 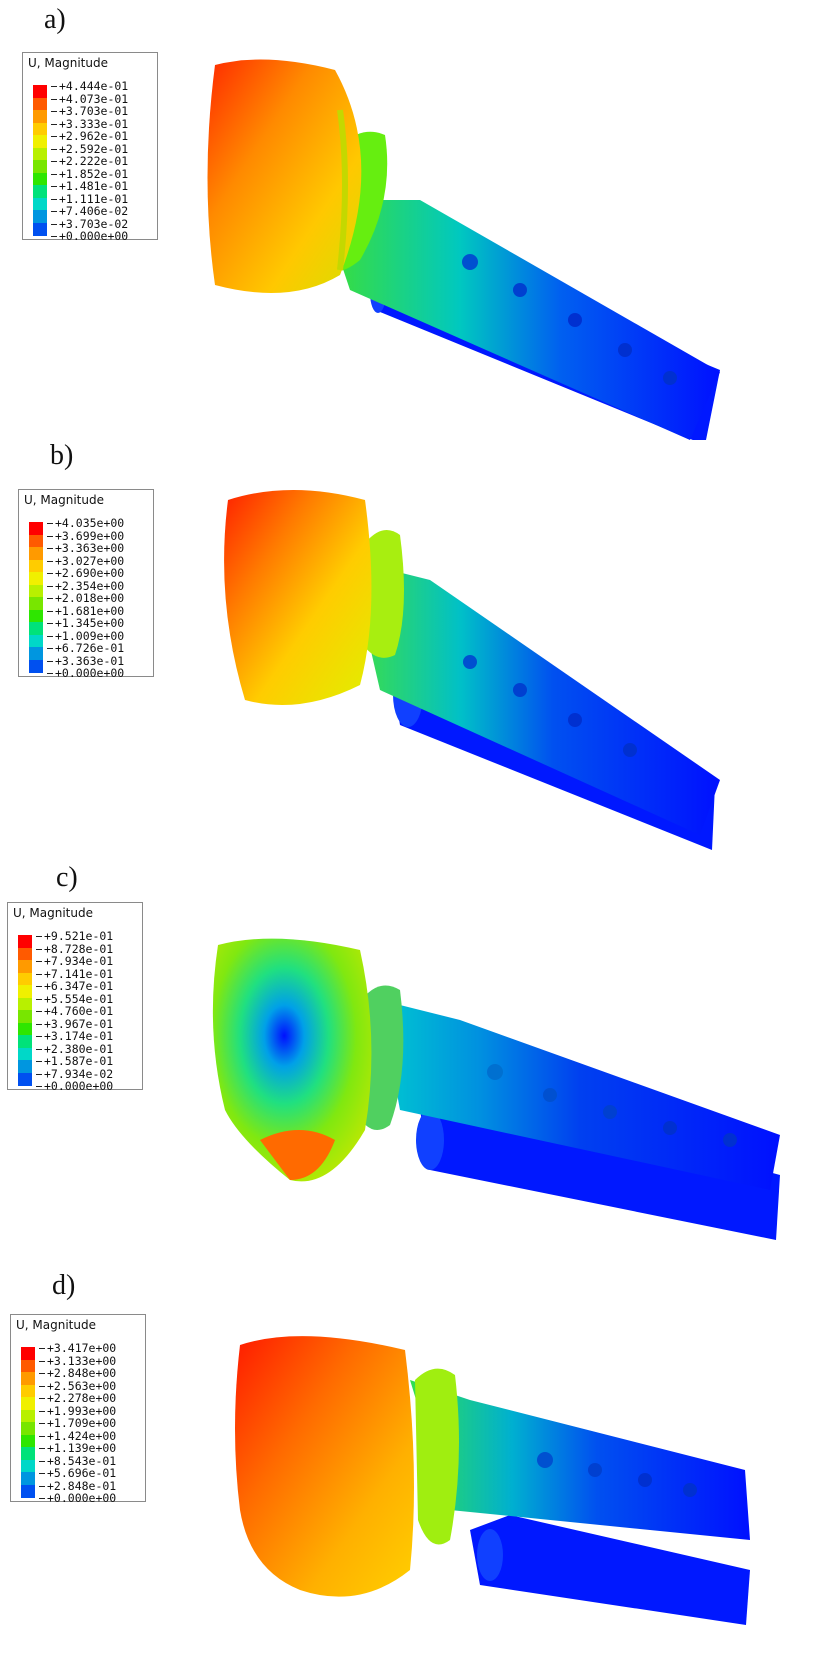 I want to click on legend-value-label: +2.018e+00, so click(x=85, y=598).